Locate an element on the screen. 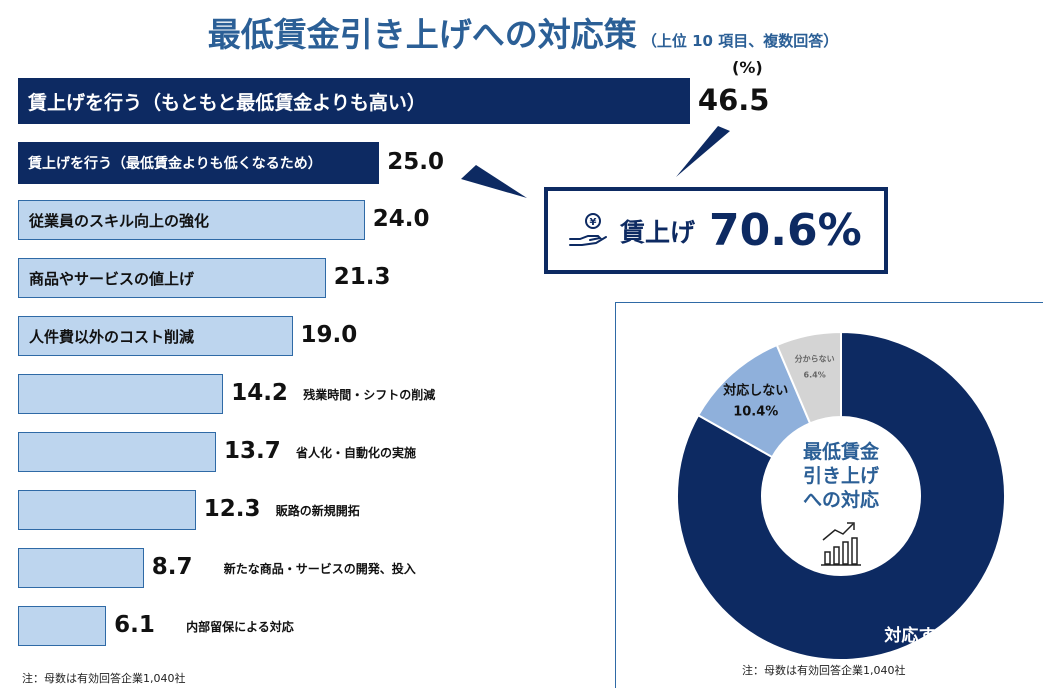 Image resolution: width=1046 pixels, height=690 pixels. bar-value-4: 21.3 is located at coordinates (362, 277).